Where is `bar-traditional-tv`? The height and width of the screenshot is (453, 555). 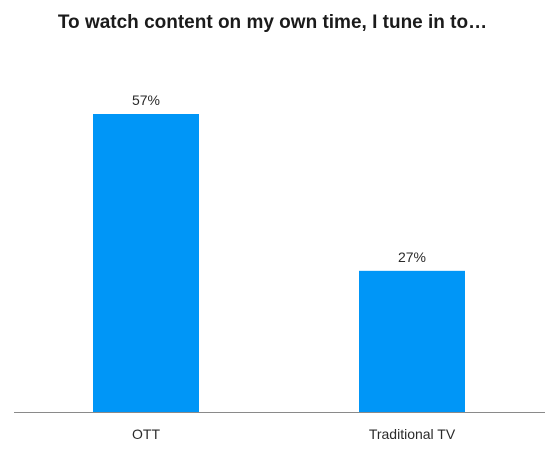
bar-traditional-tv is located at coordinates (412, 341).